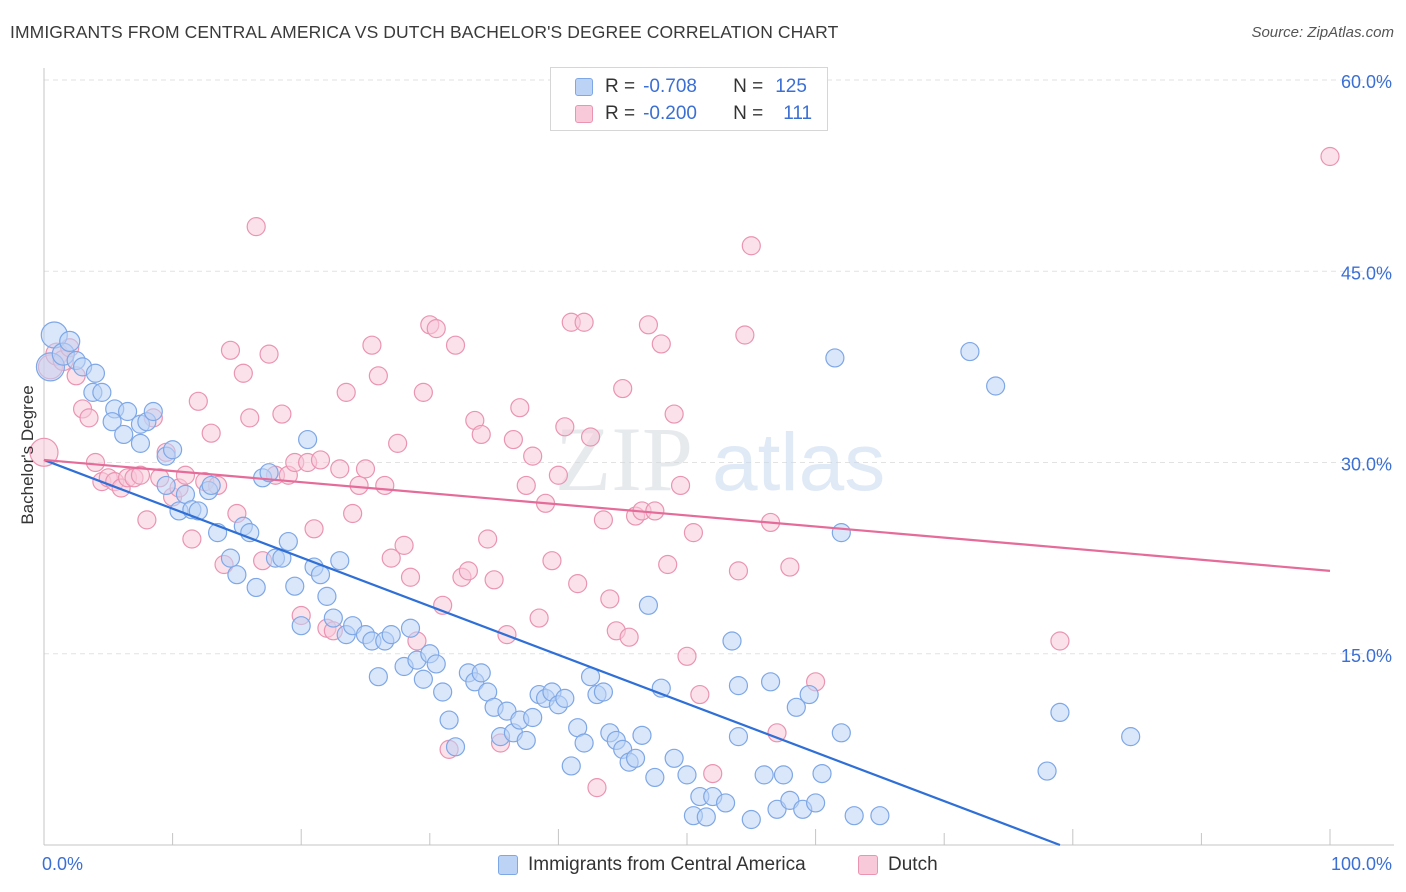  What do you see at coordinates (670, 86) in the screenshot?
I see `legend-r-value-blue: -0.708` at bounding box center [670, 86].